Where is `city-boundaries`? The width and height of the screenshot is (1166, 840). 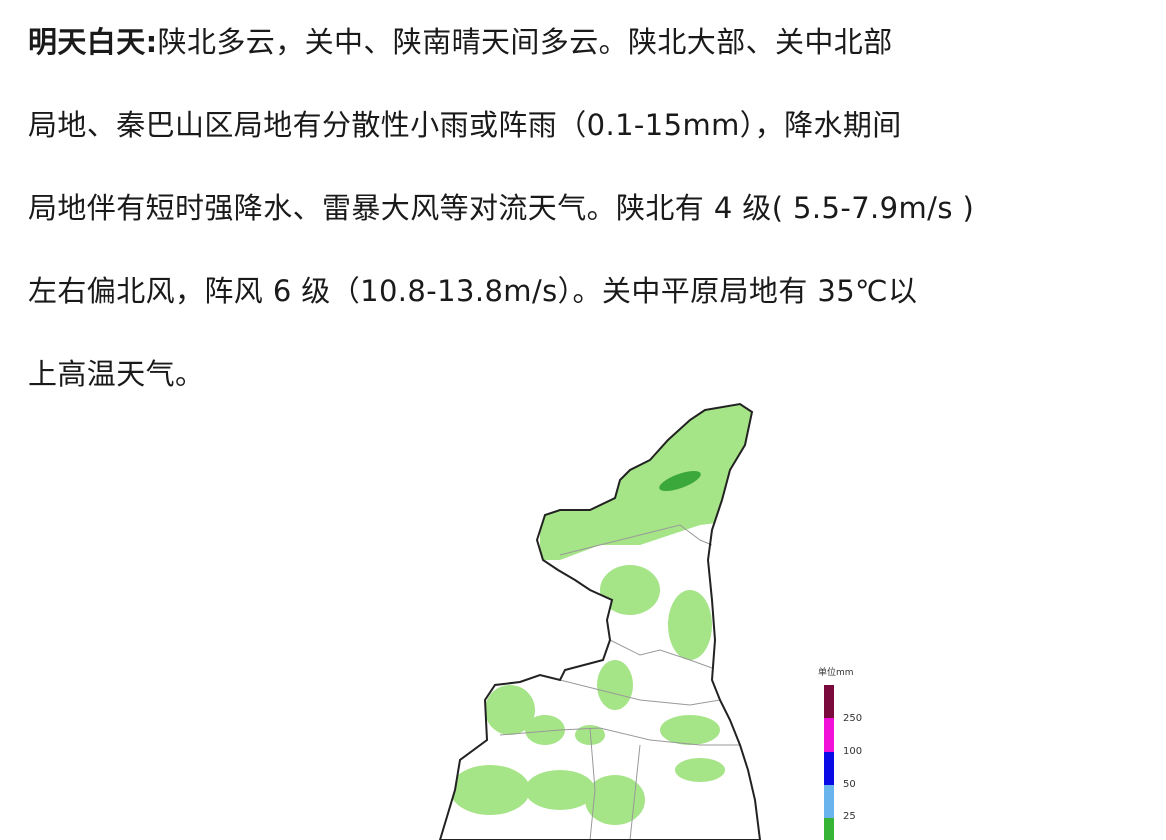
city-boundaries is located at coordinates (619, 682).